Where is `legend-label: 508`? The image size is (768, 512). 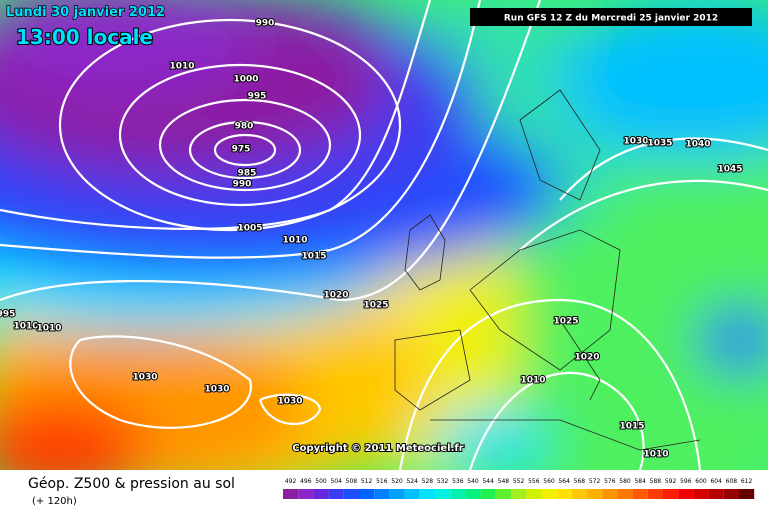
legend-label: 508 is located at coordinates (352, 481).